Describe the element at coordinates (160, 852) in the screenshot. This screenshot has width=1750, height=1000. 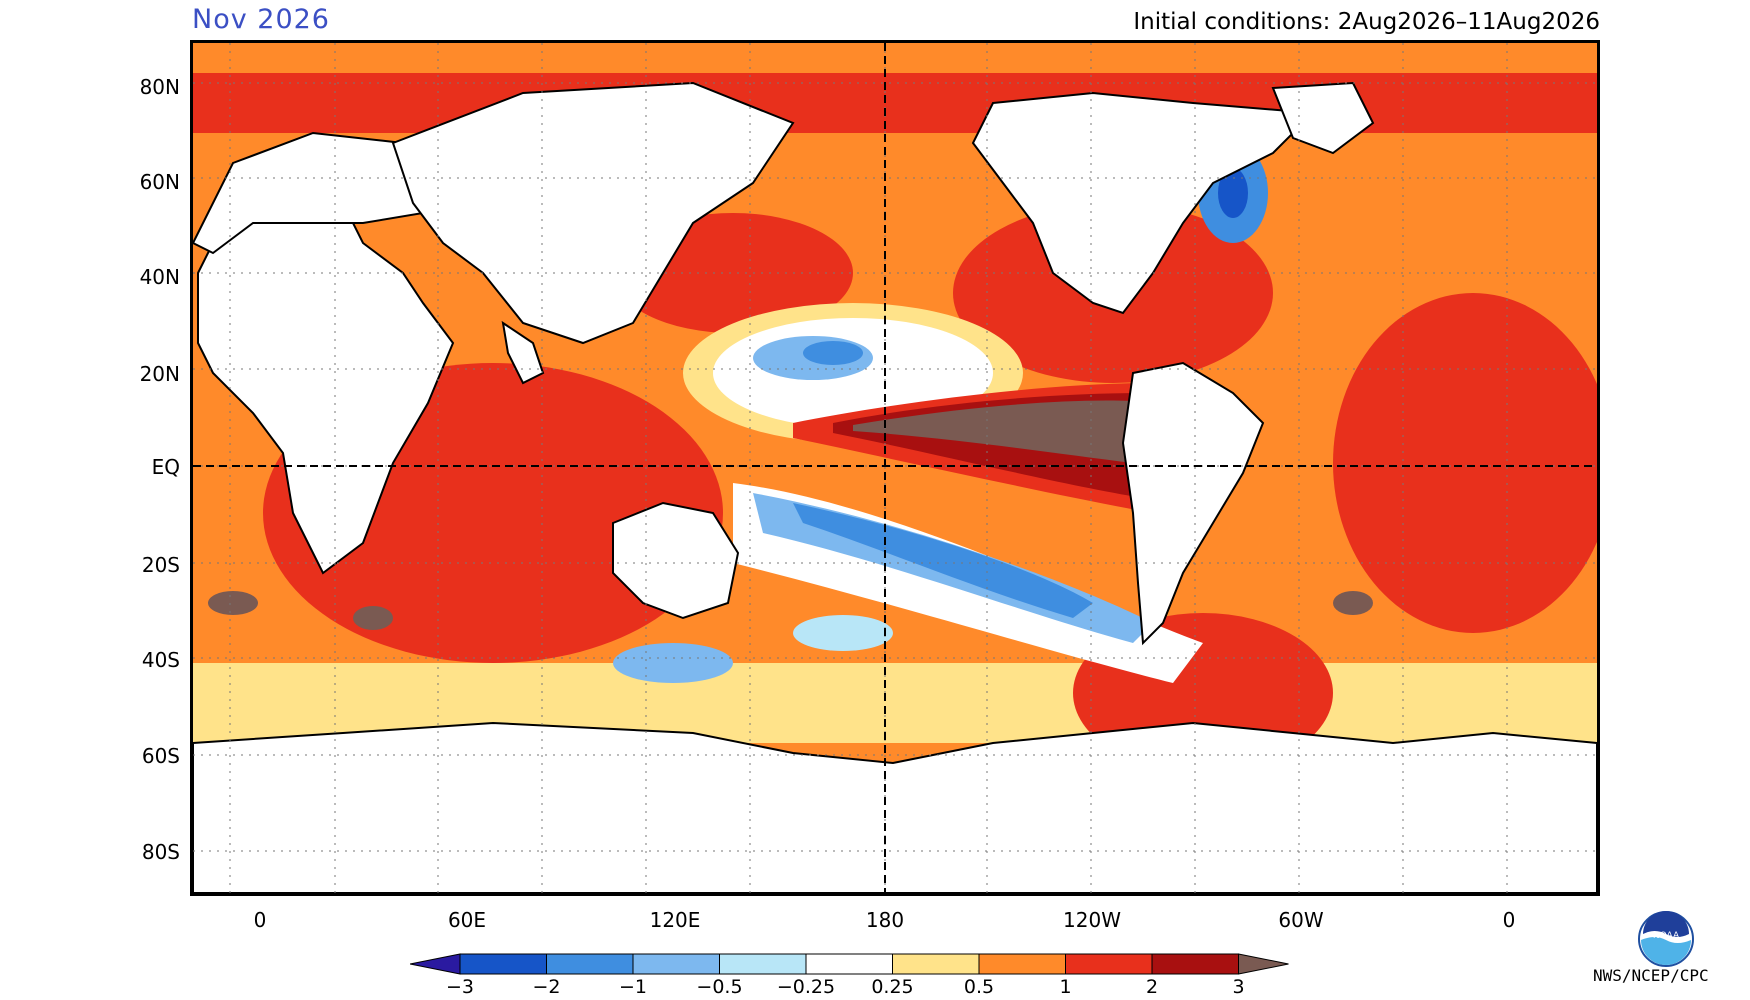
I see `lat-label: 80S` at that location.